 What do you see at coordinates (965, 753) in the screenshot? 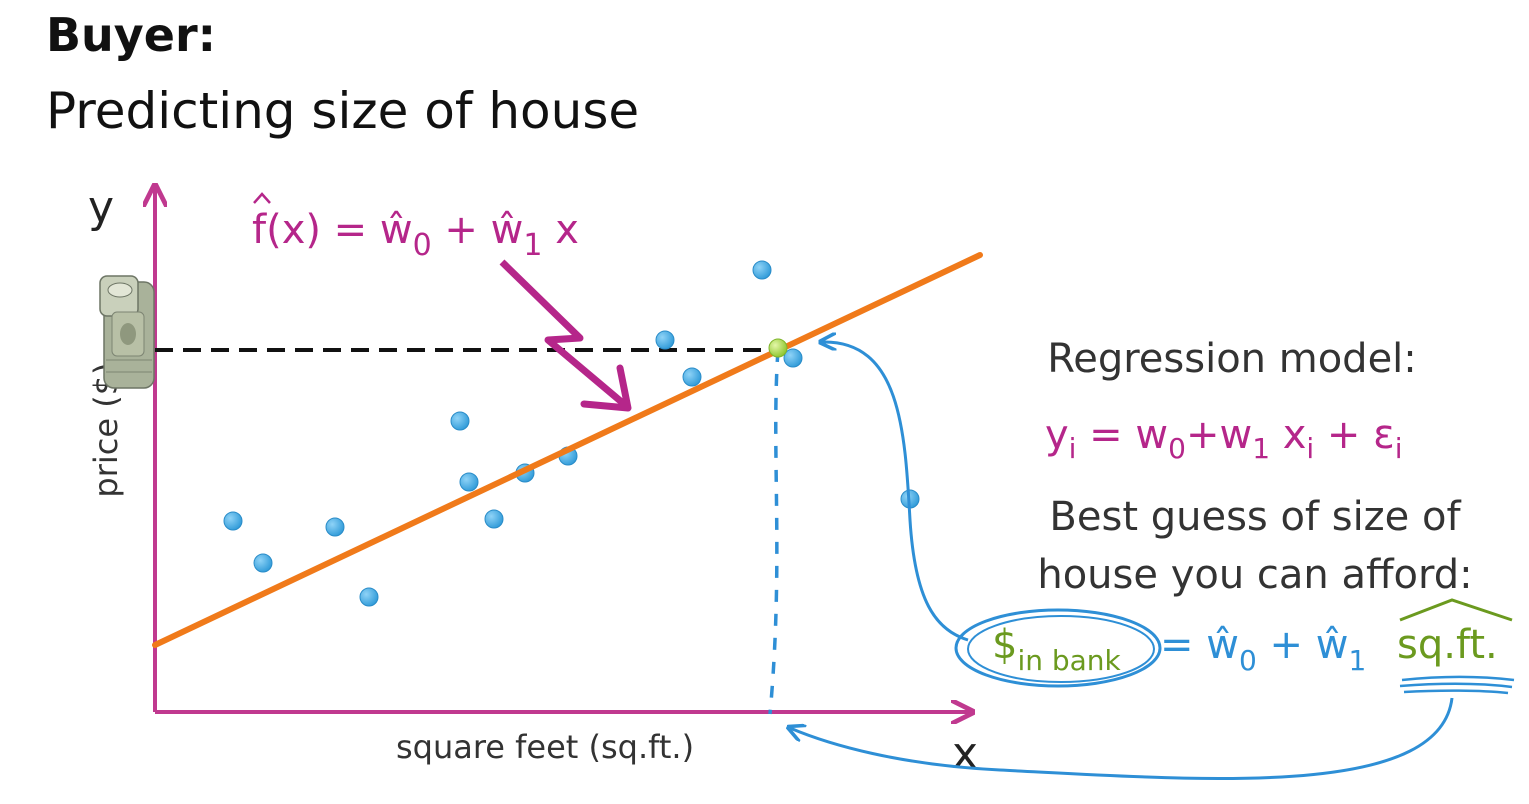
I see `x-axis-letter: x` at bounding box center [965, 753].